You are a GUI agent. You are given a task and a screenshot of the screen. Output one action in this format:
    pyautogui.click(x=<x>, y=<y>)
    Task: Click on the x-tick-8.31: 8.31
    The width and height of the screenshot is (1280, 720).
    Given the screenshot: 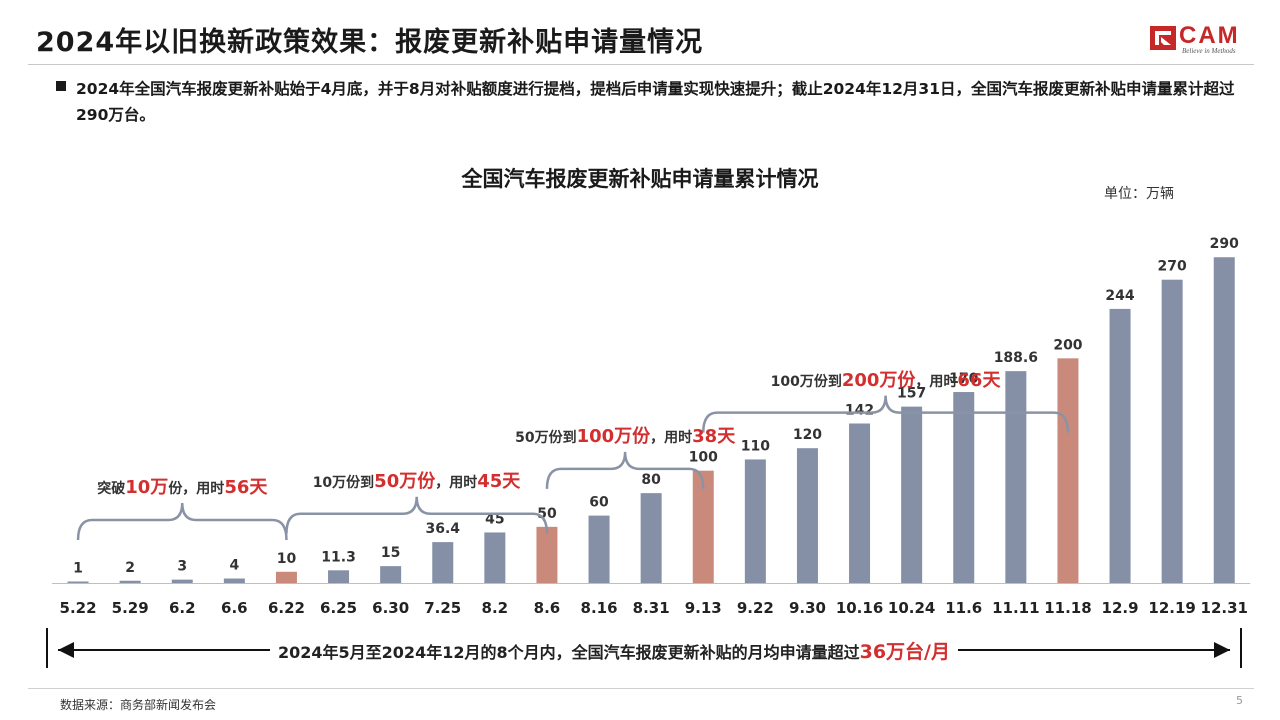 What is the action you would take?
    pyautogui.click(x=651, y=608)
    